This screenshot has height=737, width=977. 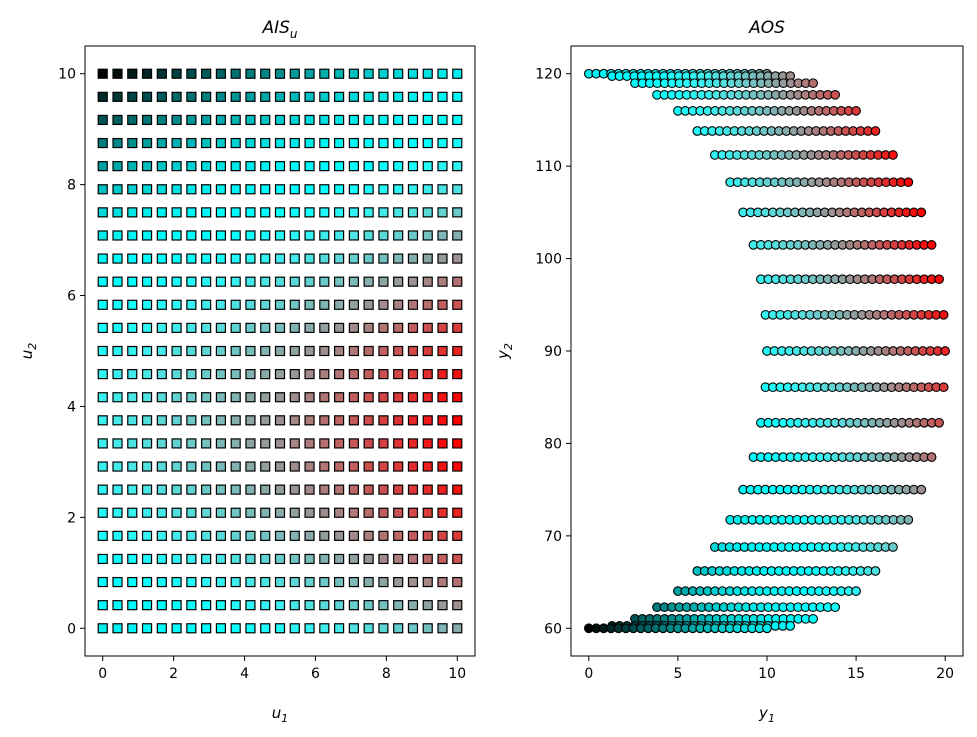 What do you see at coordinates (945, 674) in the screenshot?
I see `aos-x-tick-label: 20` at bounding box center [945, 674].